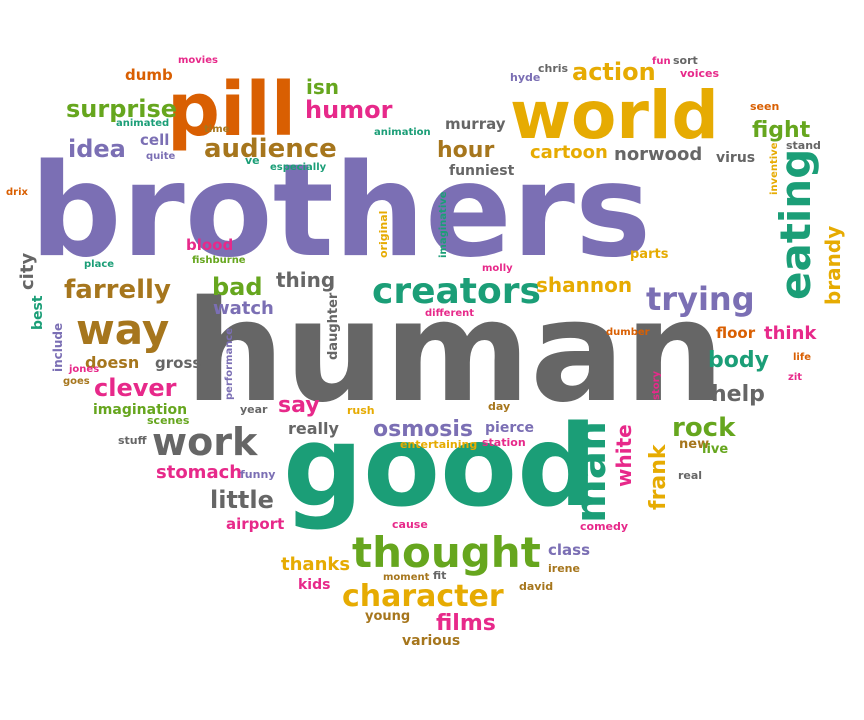 The width and height of the screenshot is (864, 720). I want to click on word-action: action, so click(614, 72).